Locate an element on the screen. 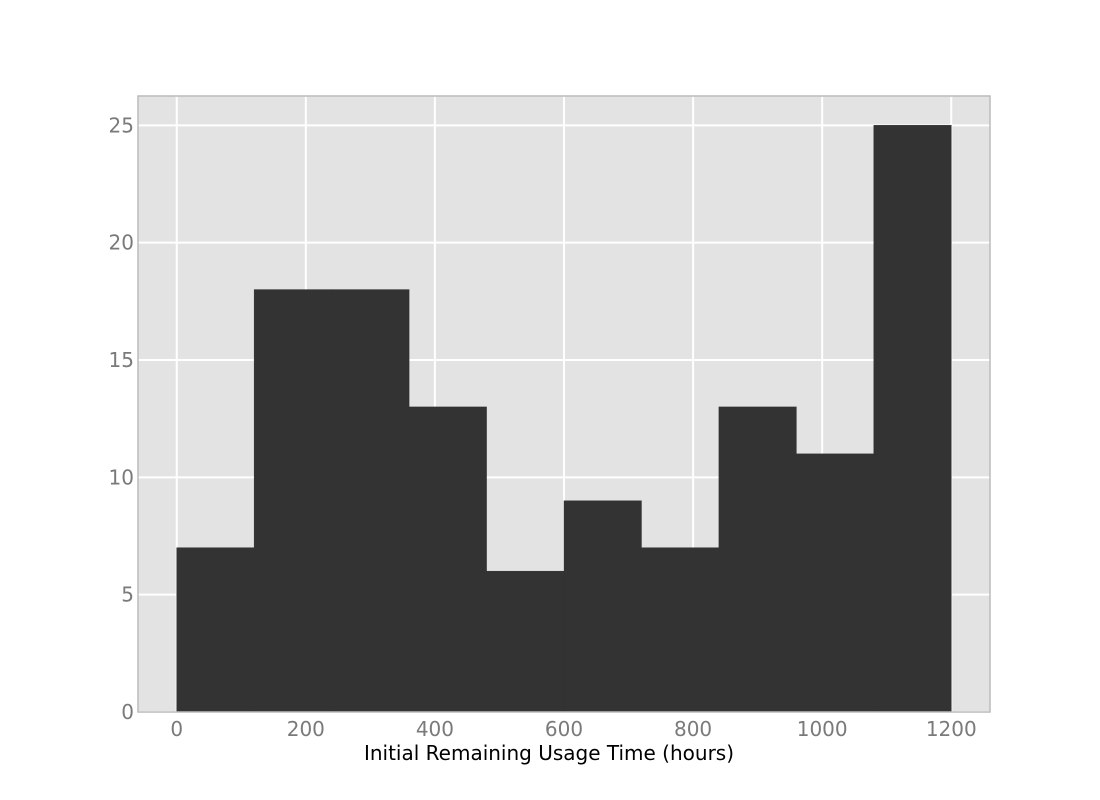 The width and height of the screenshot is (1100, 800). x-tick-label: 400 is located at coordinates (435, 729).